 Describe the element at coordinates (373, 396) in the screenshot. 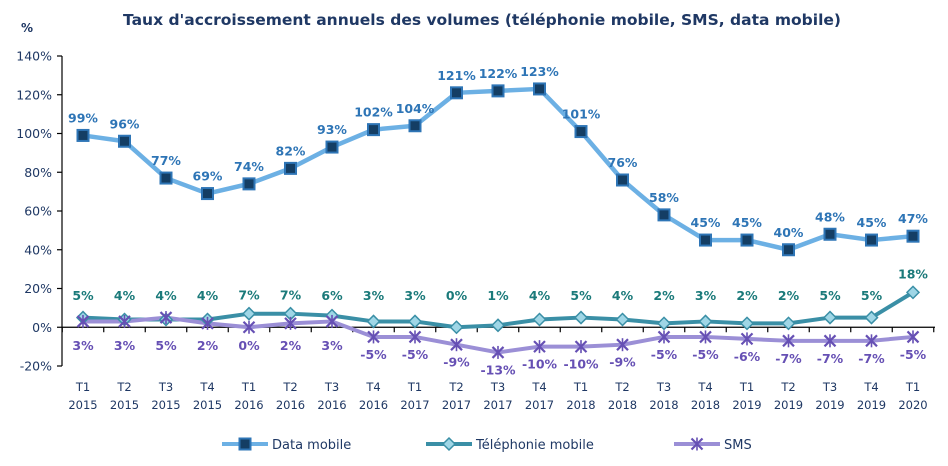

I see `x-tick-label: T4 2016` at that location.